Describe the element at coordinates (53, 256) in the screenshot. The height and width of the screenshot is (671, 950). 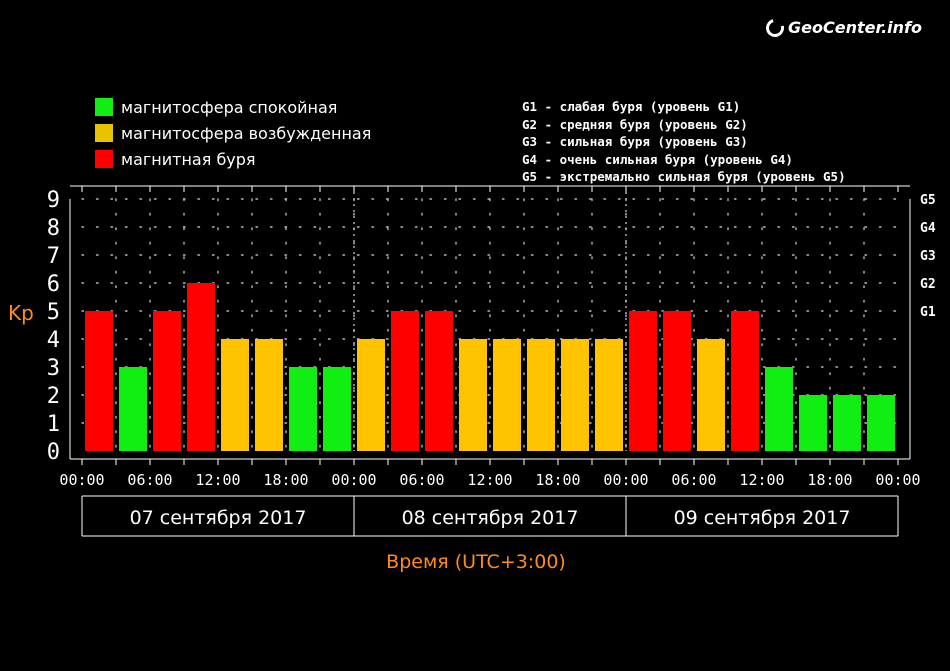
I see `y-tick-label: 7` at that location.